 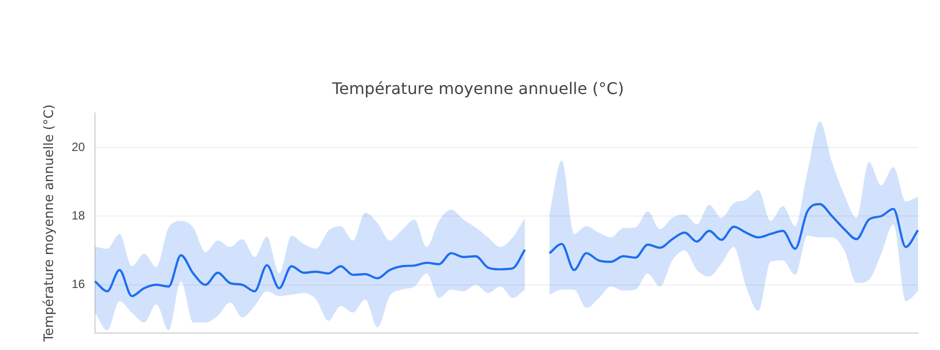 What do you see at coordinates (79, 284) in the screenshot?
I see `y-tick-label: 16` at bounding box center [79, 284].